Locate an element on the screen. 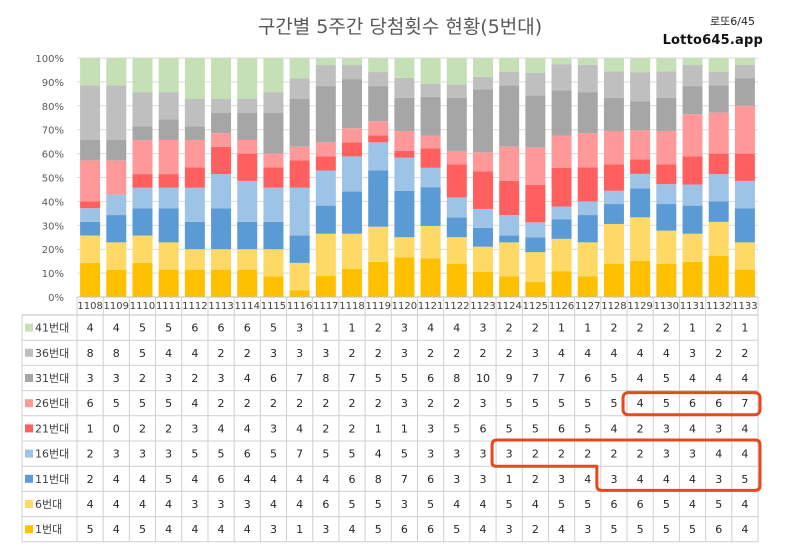 This screenshot has height=548, width=800. x-tick-label: 1111 is located at coordinates (168, 306).